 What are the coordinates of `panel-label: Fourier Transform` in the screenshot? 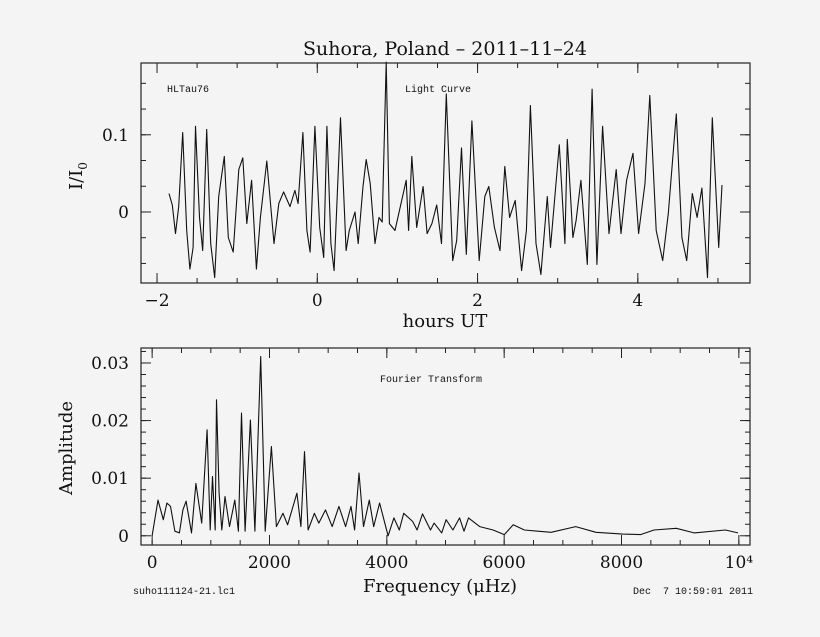 It's located at (431, 380).